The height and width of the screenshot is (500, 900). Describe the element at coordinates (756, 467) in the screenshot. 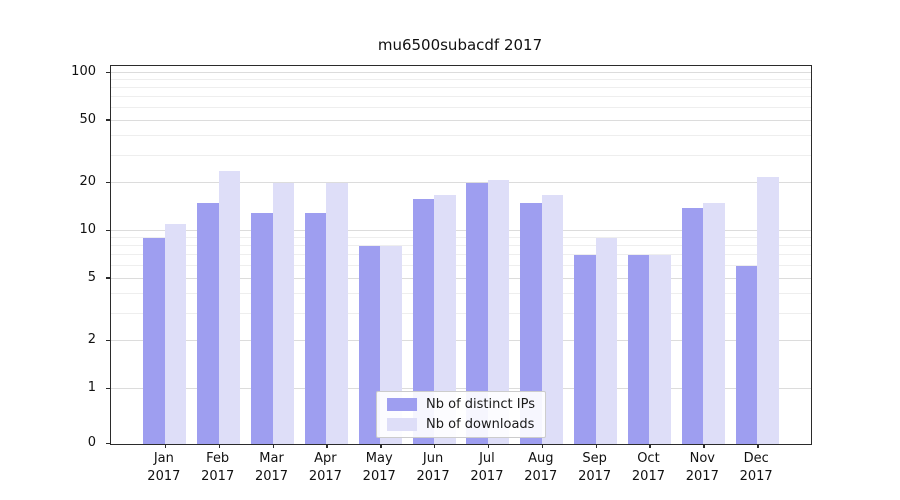

I see `x-tick-label: Dec 2017` at that location.